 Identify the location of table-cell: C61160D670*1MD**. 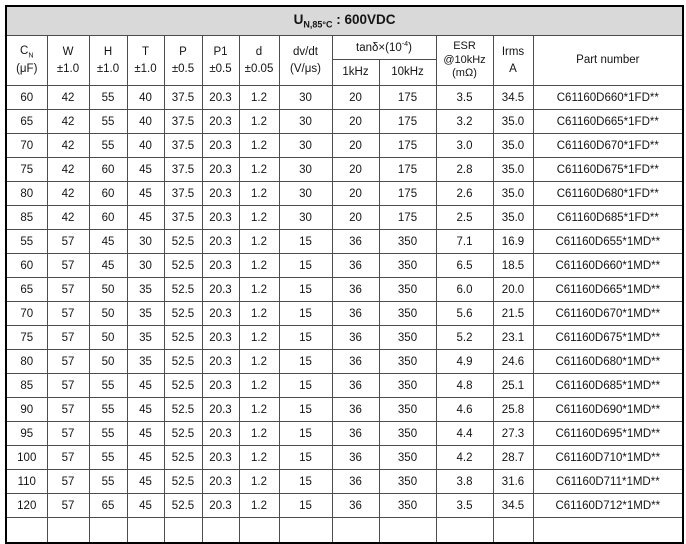
(608, 313).